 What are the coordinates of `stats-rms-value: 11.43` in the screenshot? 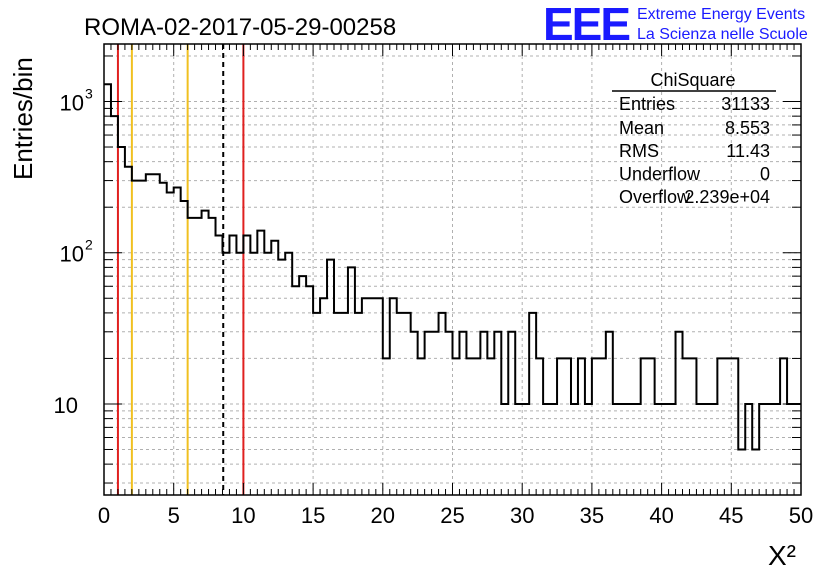 It's located at (748, 151).